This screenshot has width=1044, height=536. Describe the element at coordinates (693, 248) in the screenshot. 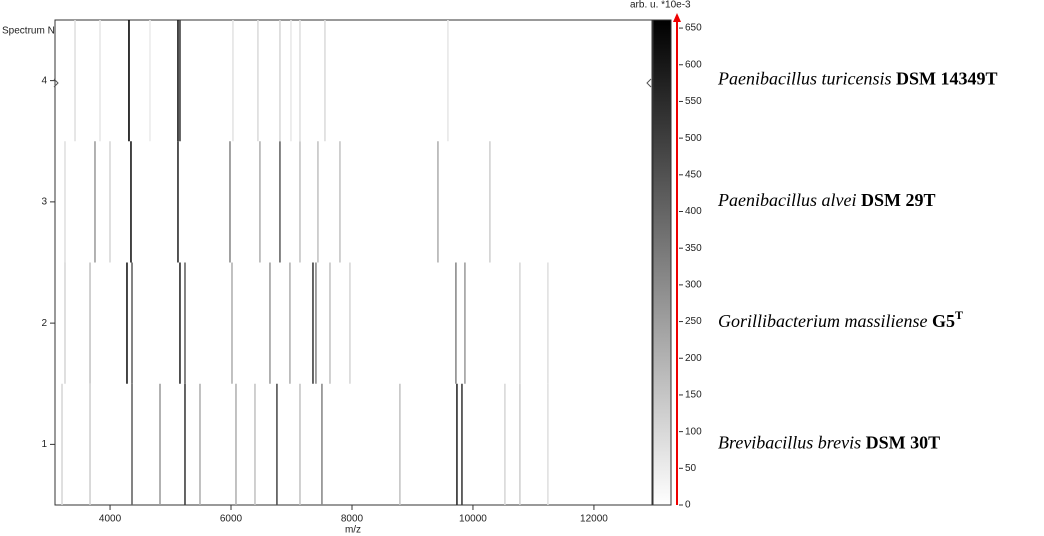

I see `colorbar-tick-label: 350` at that location.